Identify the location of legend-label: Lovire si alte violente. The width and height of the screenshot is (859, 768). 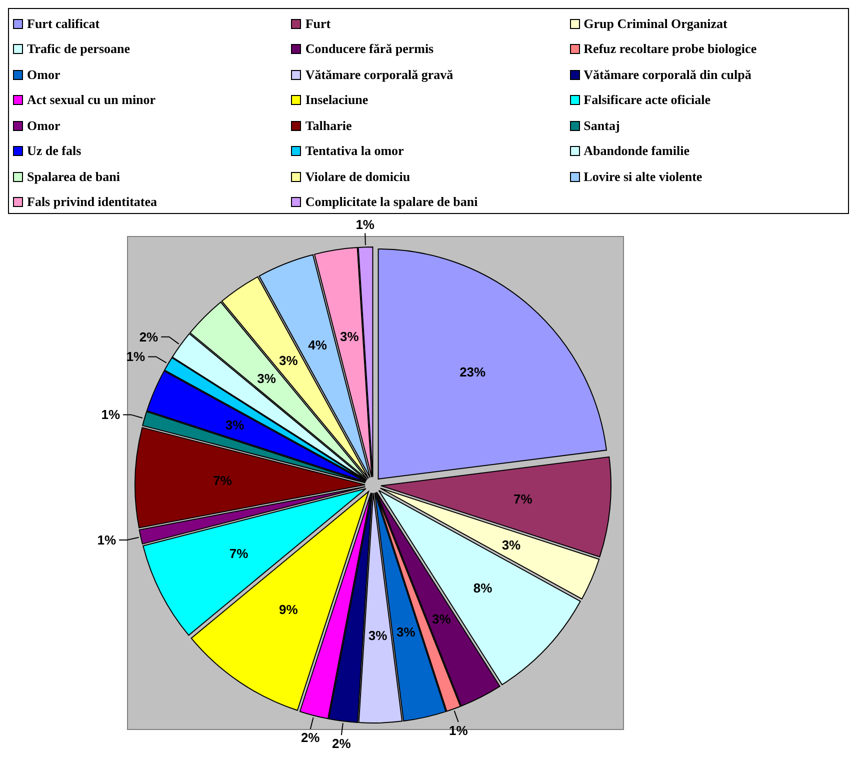
(643, 176).